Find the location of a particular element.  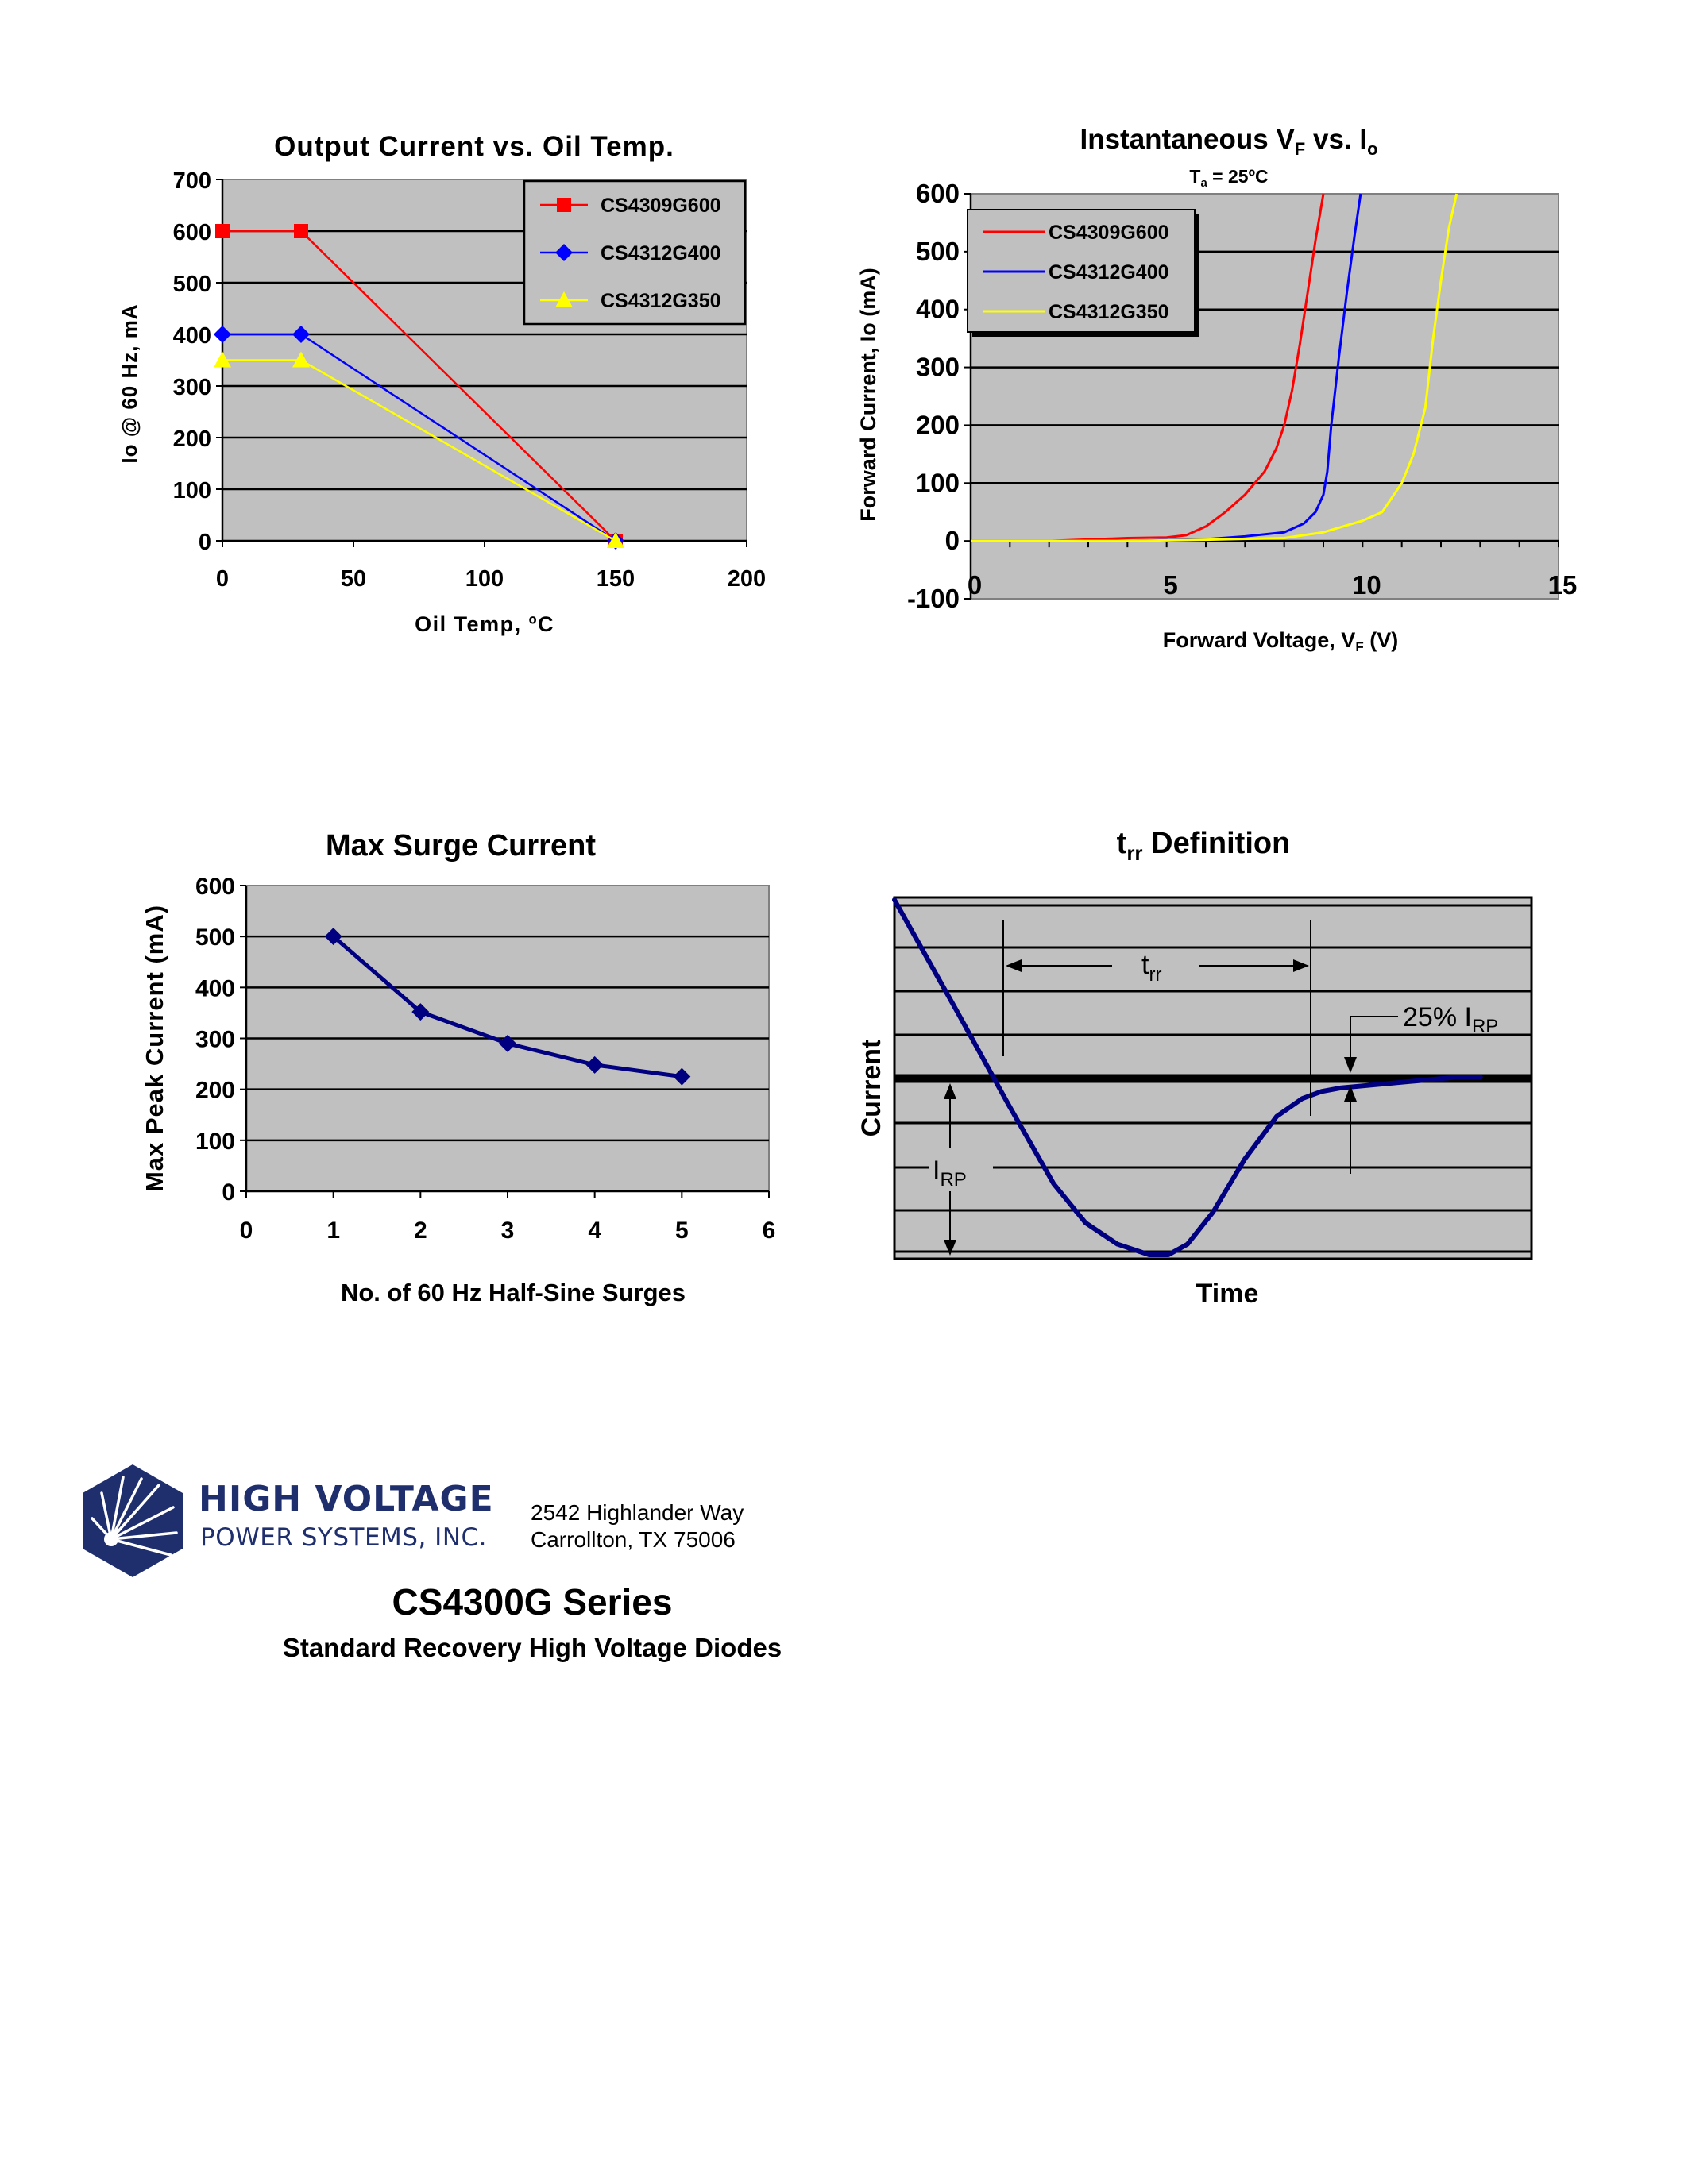

x-tick-label: 2 is located at coordinates (420, 1230).